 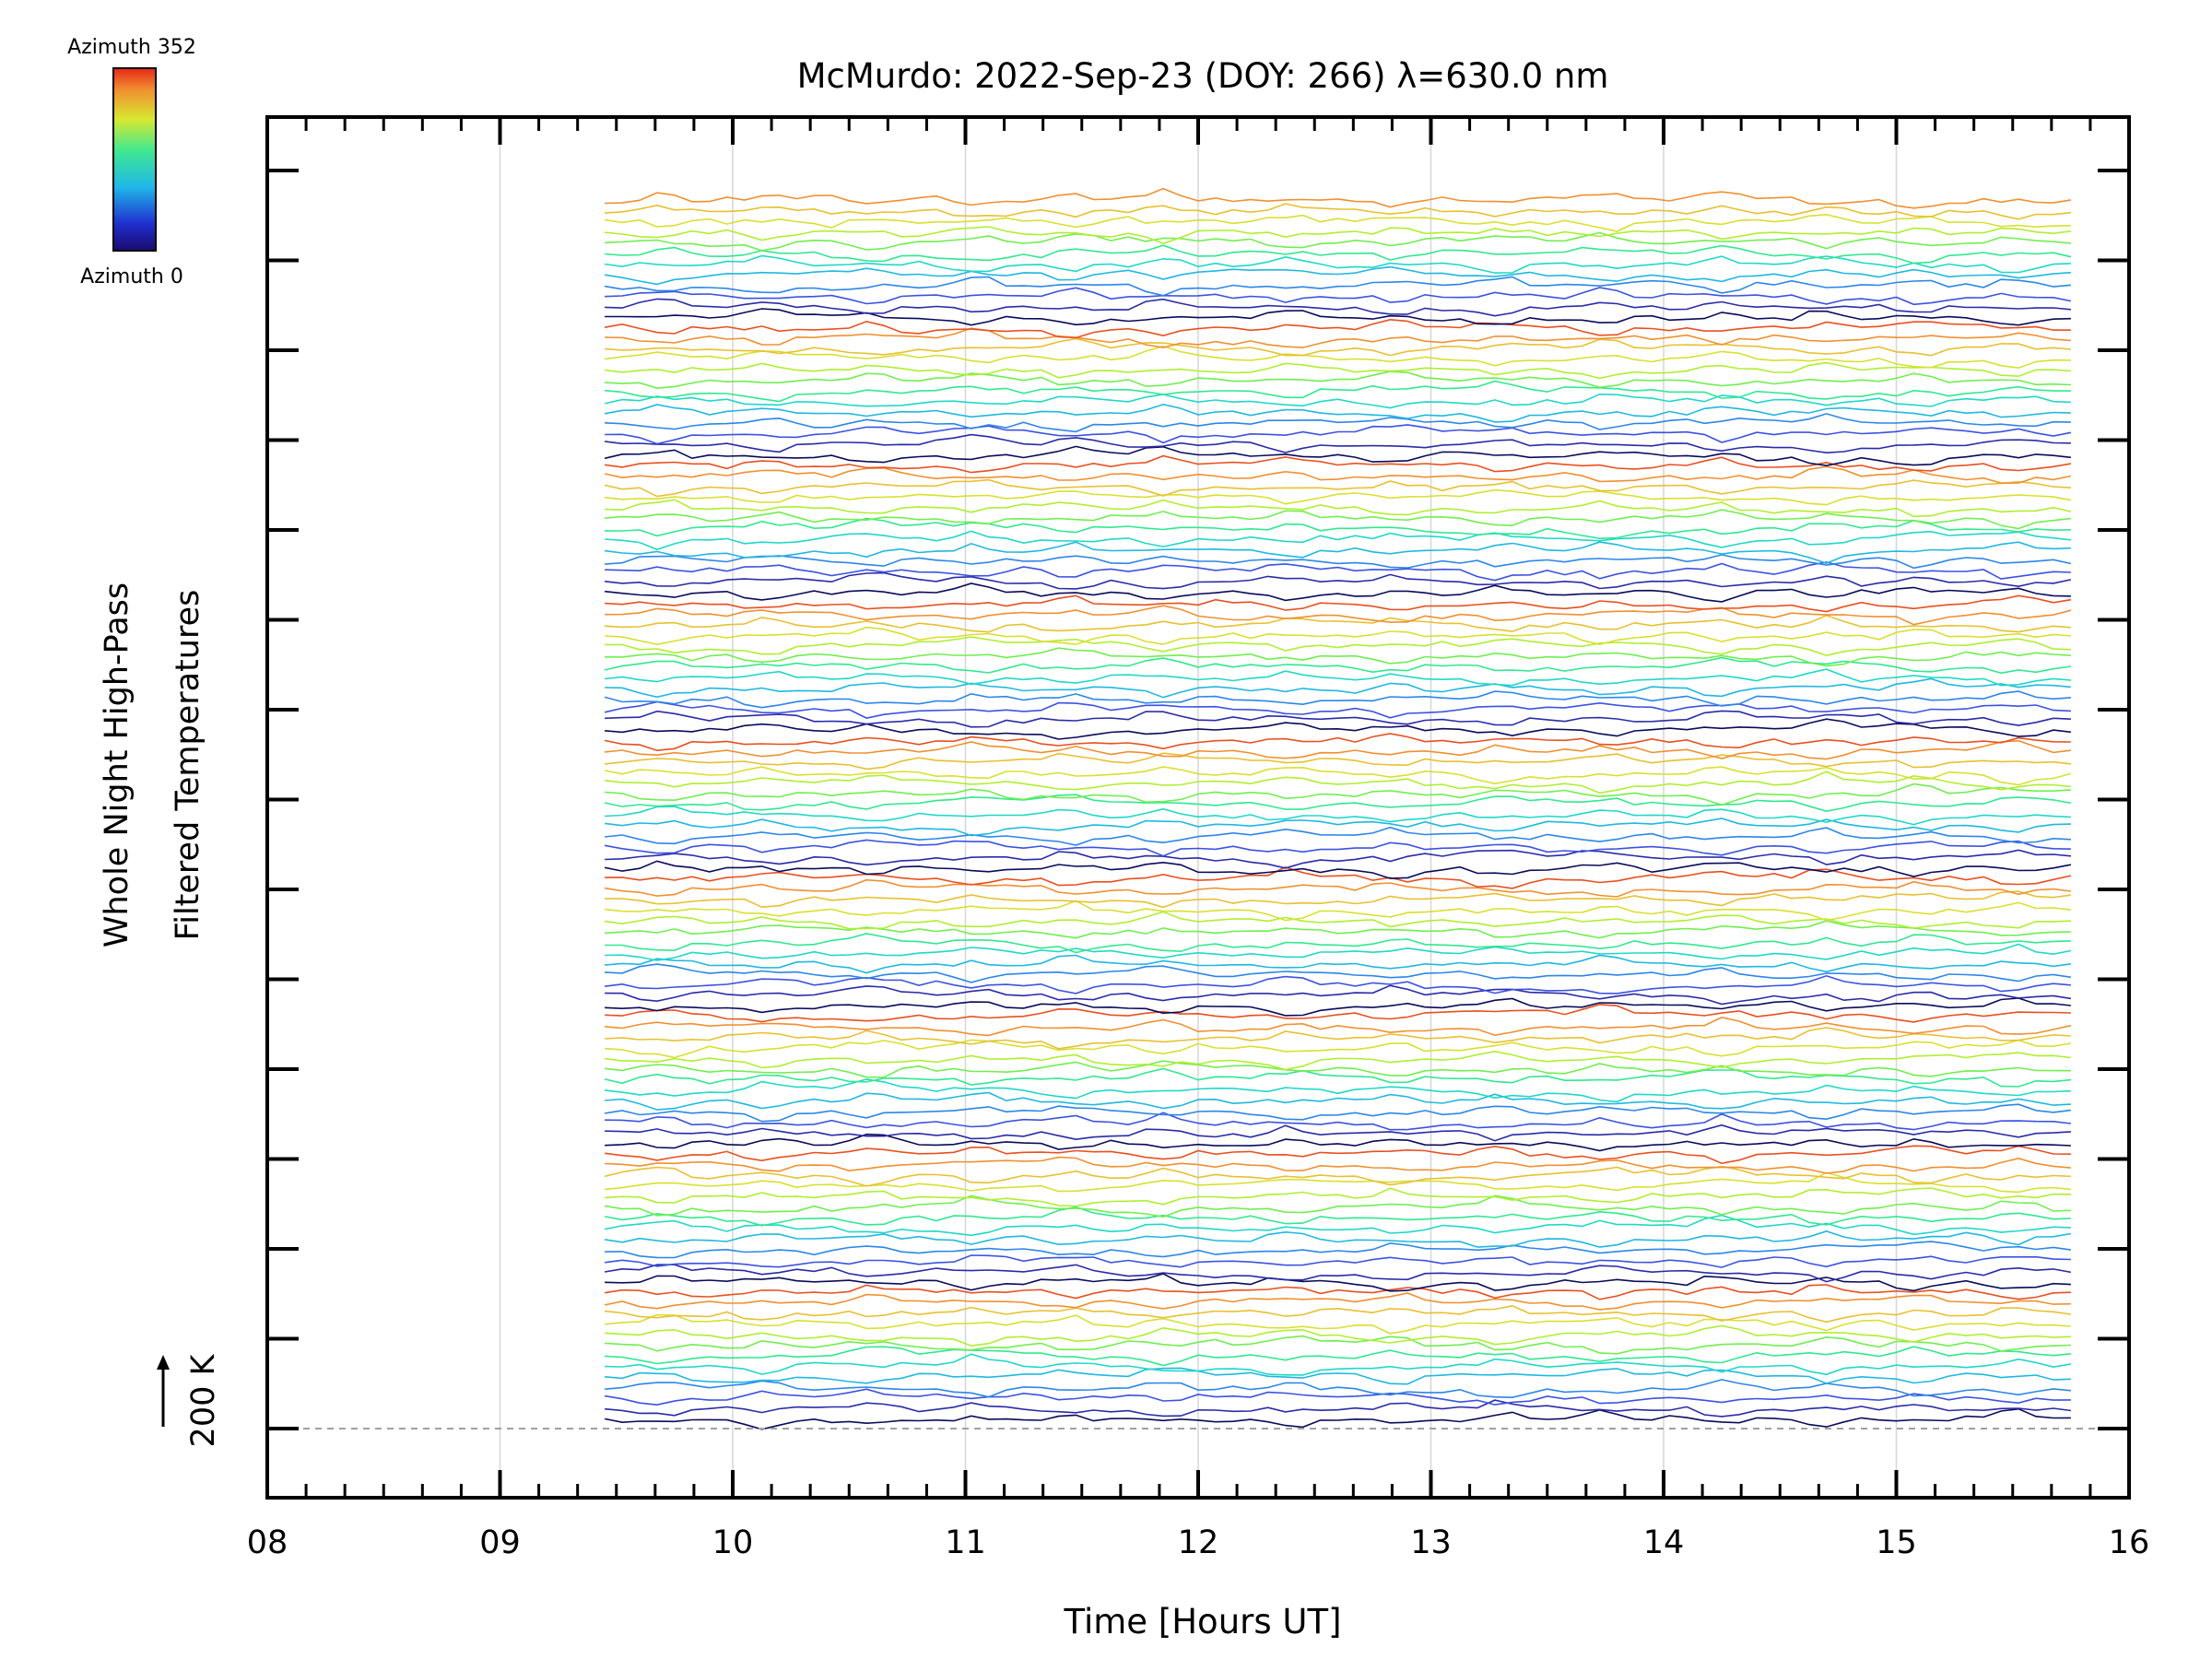 I want to click on scale-bar-arrowhead, so click(x=163, y=1362).